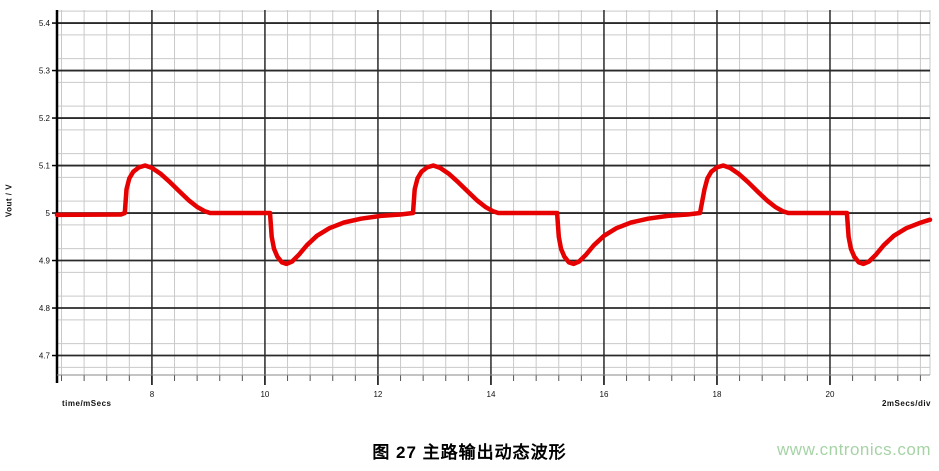 The image size is (939, 471). Describe the element at coordinates (87, 403) in the screenshot. I see `x-axis-unit-label: time/mSecs` at that location.